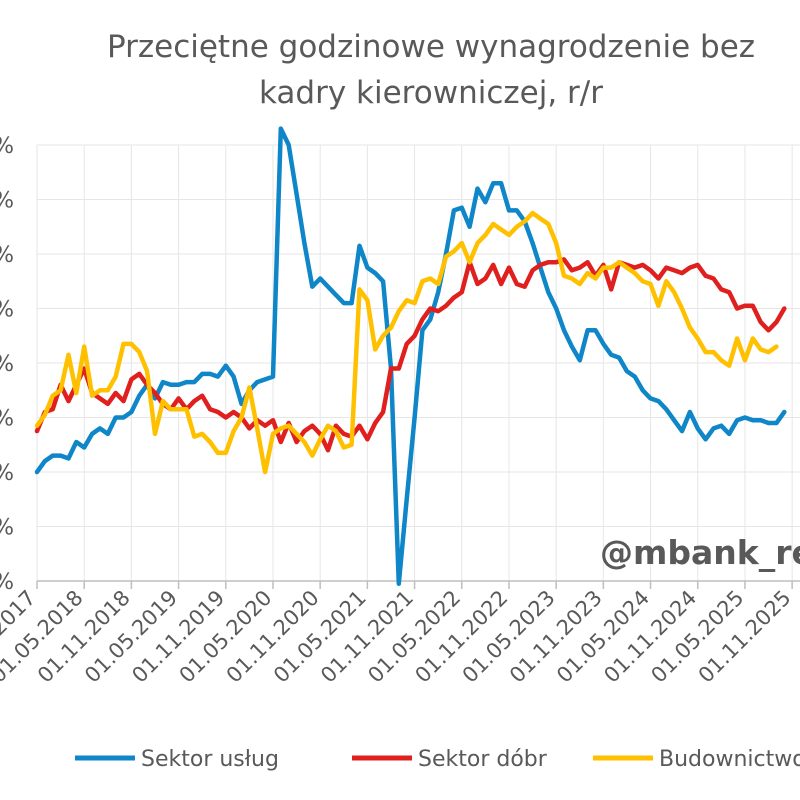 The image size is (800, 800). Describe the element at coordinates (700, 552) in the screenshot. I see `watermark-text: @mbank_re` at that location.